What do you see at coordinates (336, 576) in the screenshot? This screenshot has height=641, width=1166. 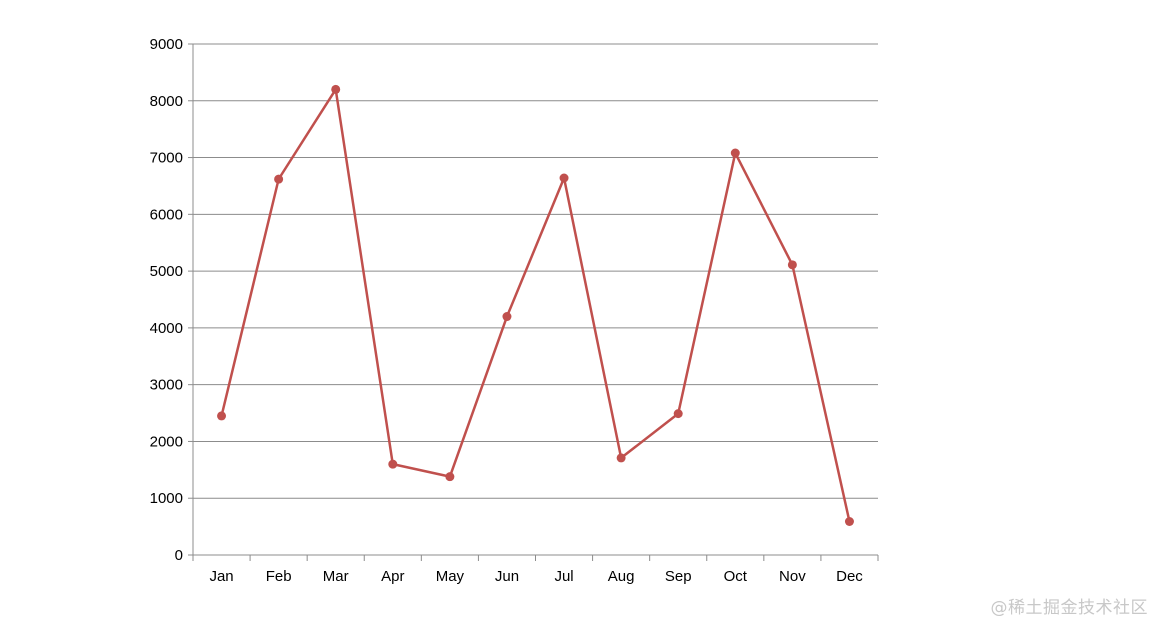 I see `x-tick-label: Mar` at bounding box center [336, 576].